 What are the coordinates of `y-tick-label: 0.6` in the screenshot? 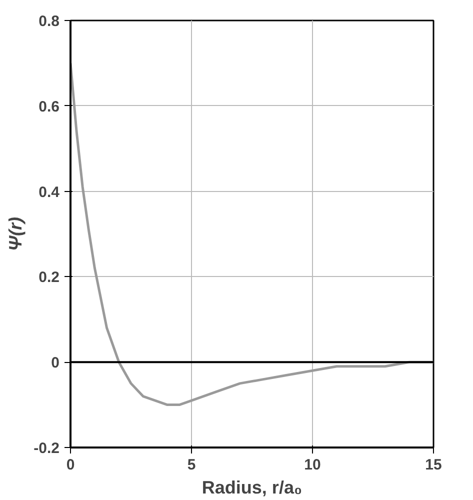 It's located at (49, 107).